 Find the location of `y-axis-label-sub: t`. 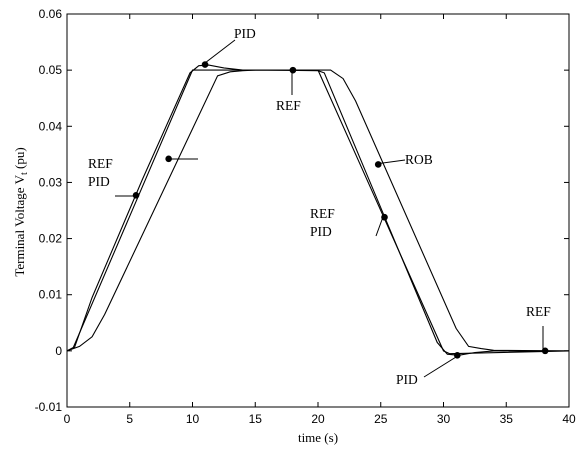

y-axis-label-sub: t is located at coordinates (24, 173).